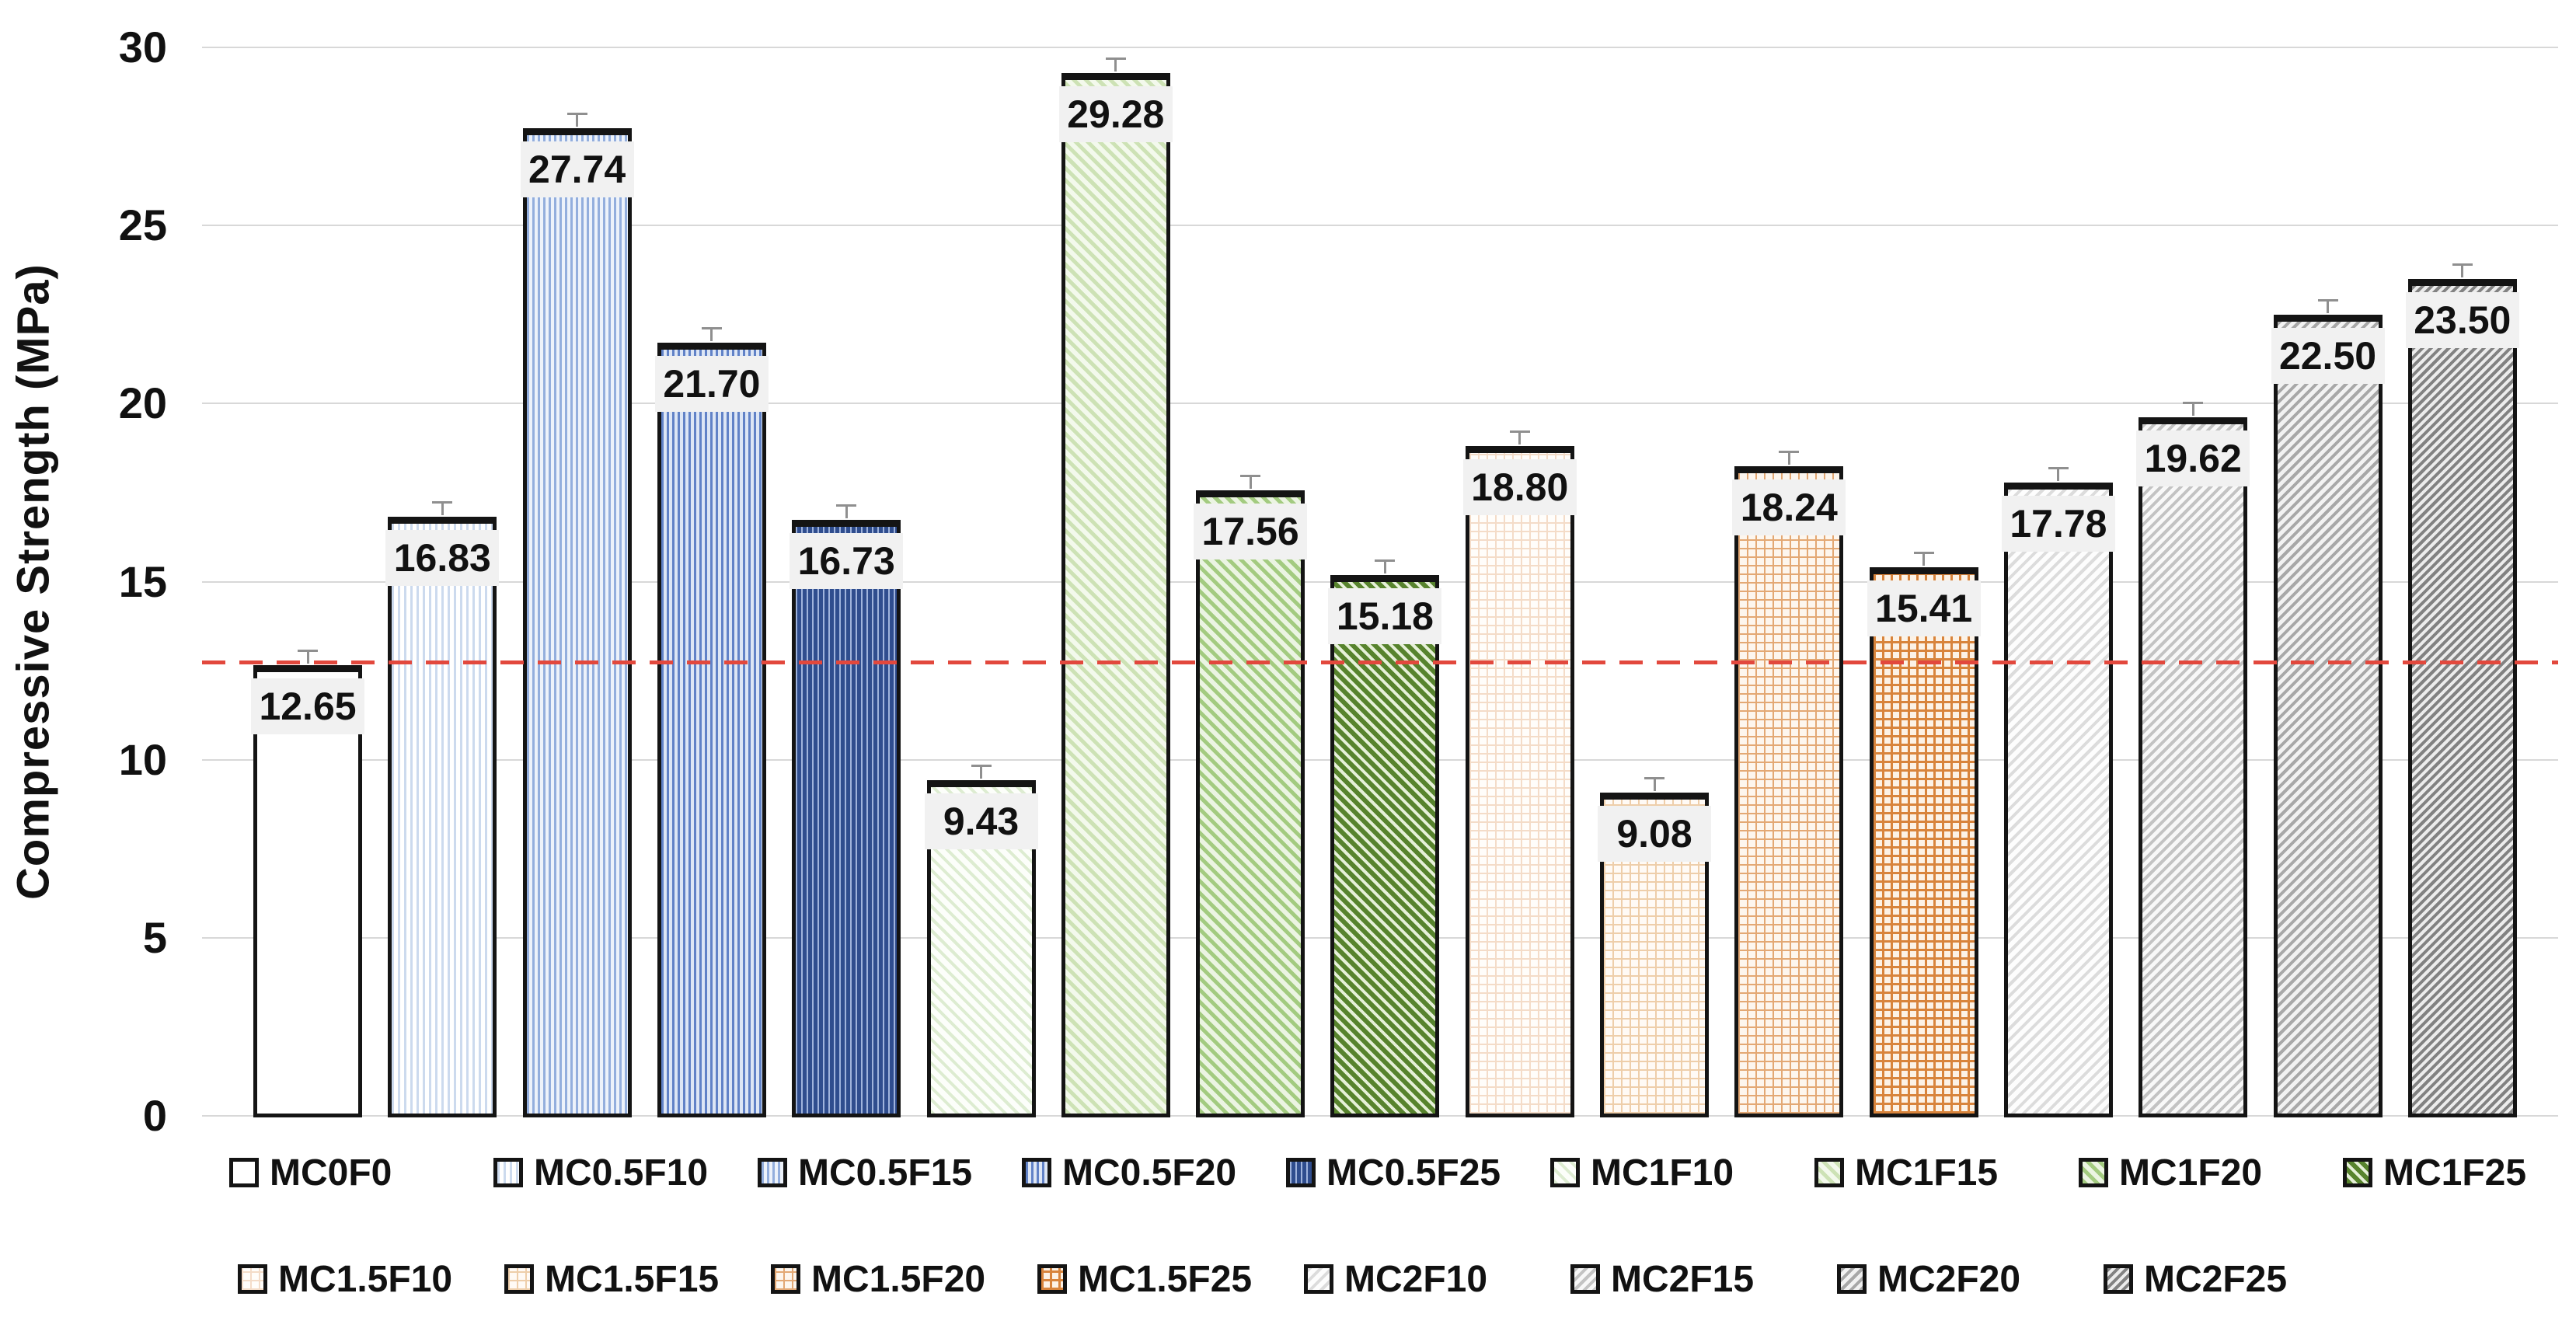 The height and width of the screenshot is (1321, 2576). I want to click on legend-label: MC2F20, so click(1949, 1279).